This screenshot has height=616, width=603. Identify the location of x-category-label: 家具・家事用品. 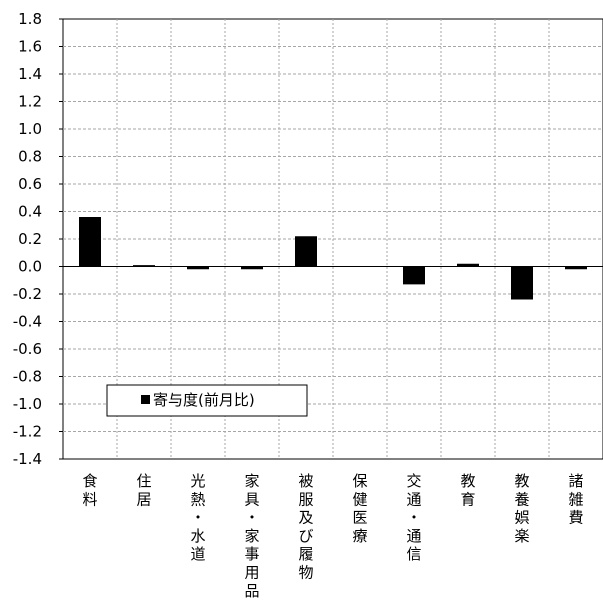
(251, 536).